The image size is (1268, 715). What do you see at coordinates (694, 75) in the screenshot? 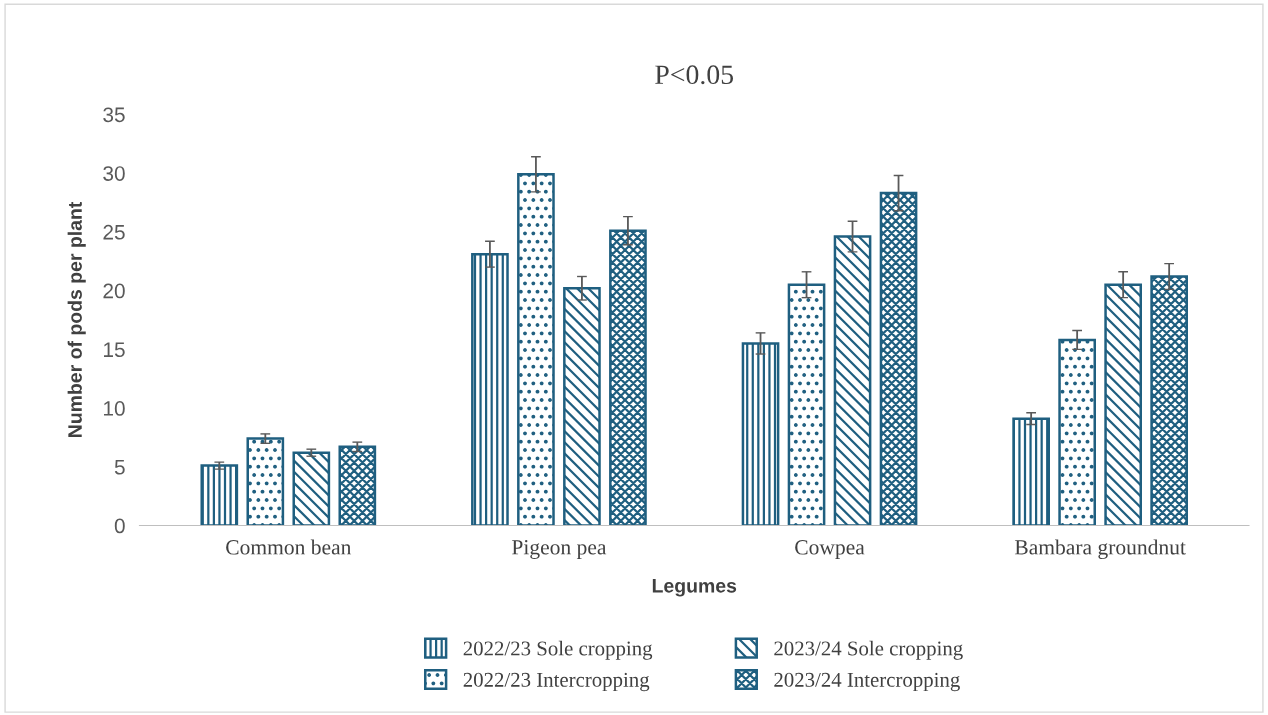
I see `chart-title: P<0.05` at bounding box center [694, 75].